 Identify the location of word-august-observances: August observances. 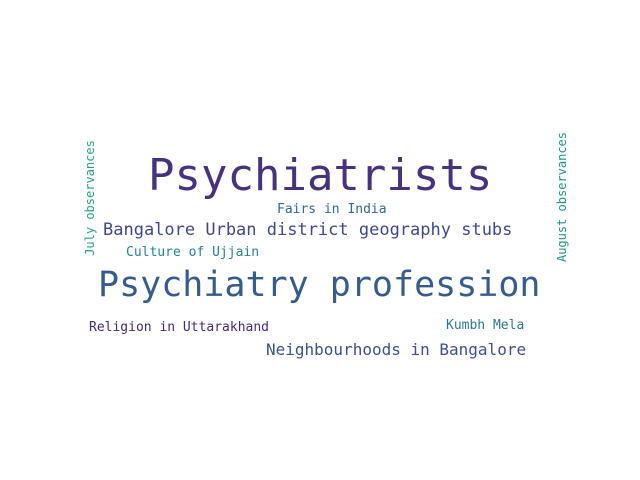
(562, 197).